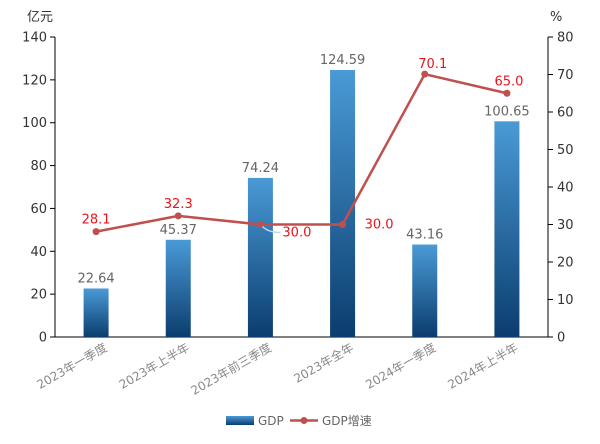 The image size is (600, 444). I want to click on right-tick-label: 10, so click(565, 300).